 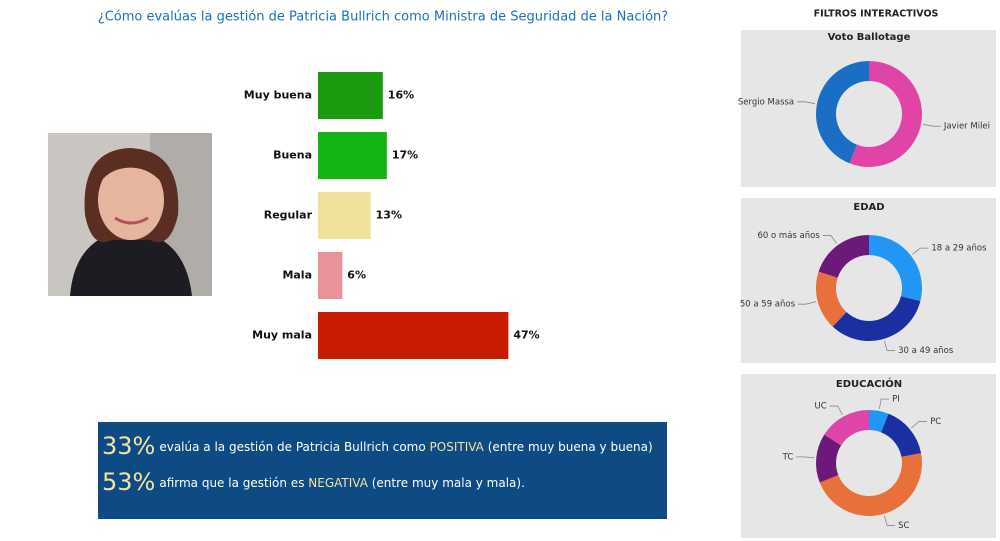 What do you see at coordinates (338, 483) in the screenshot?
I see `summary-highlight: NEGATIVA` at bounding box center [338, 483].